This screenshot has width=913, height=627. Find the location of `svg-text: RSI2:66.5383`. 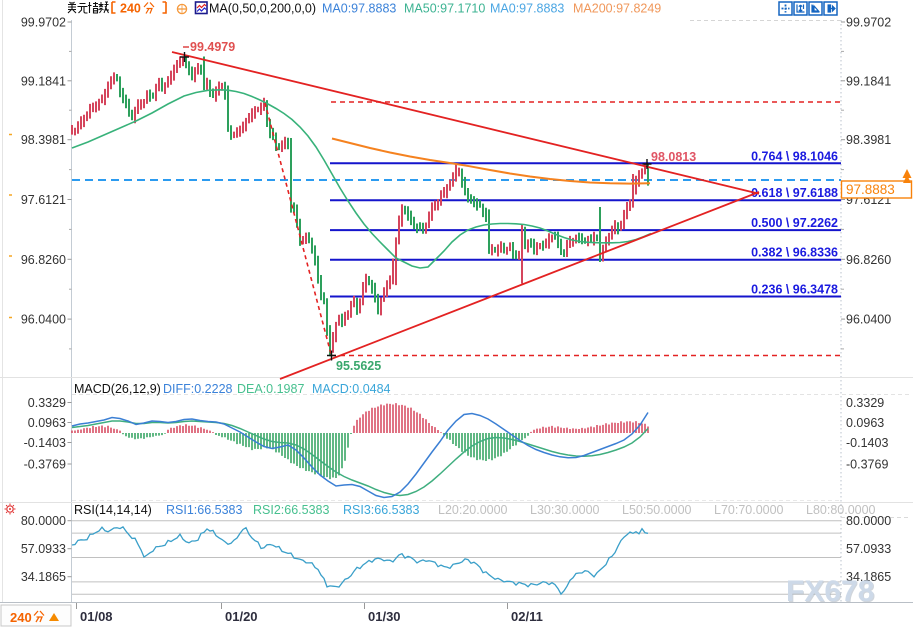

svg-text: RSI2:66.5383 is located at coordinates (291, 510).